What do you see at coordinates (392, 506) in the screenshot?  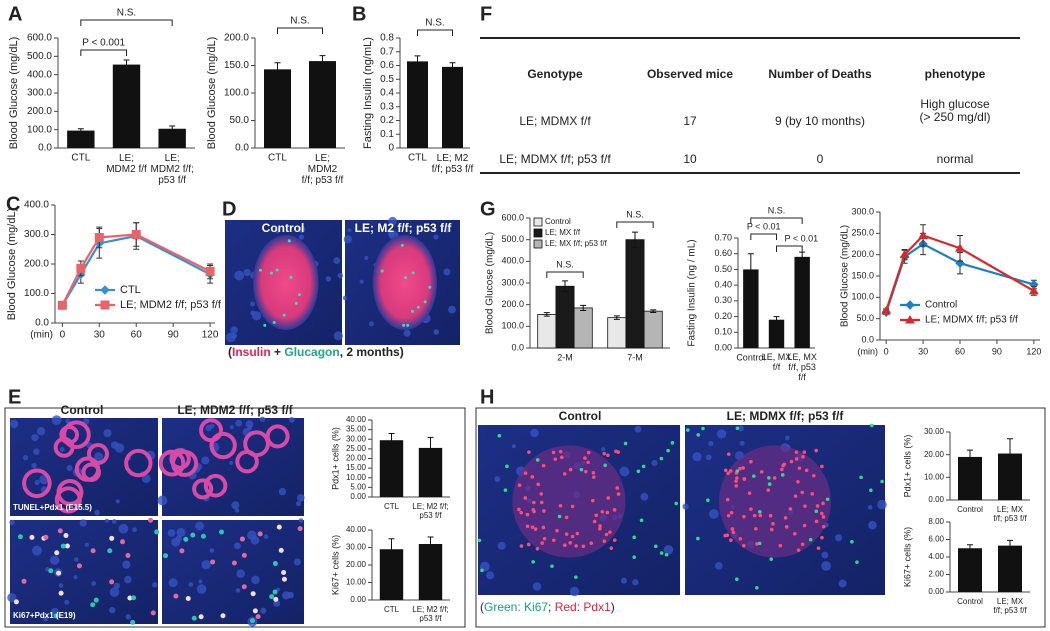 I see `x-tick-label: CTL` at bounding box center [392, 506].